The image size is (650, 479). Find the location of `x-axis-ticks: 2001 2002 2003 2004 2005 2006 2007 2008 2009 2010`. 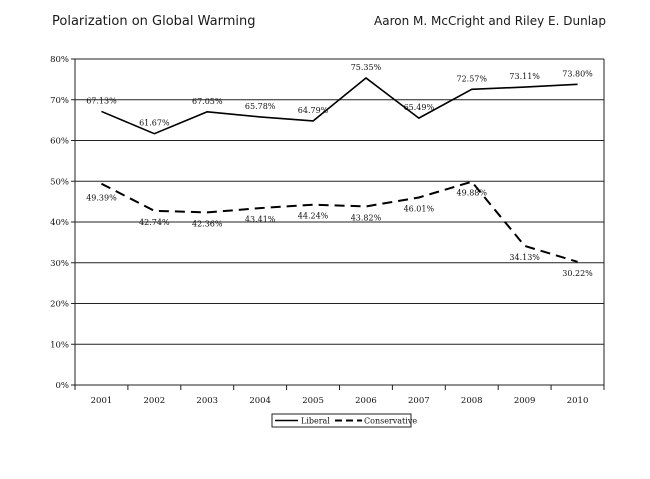

x-axis-ticks: 2001 2002 2003 2004 2005 2006 2007 2008 2009 2010 is located at coordinates (340, 401).